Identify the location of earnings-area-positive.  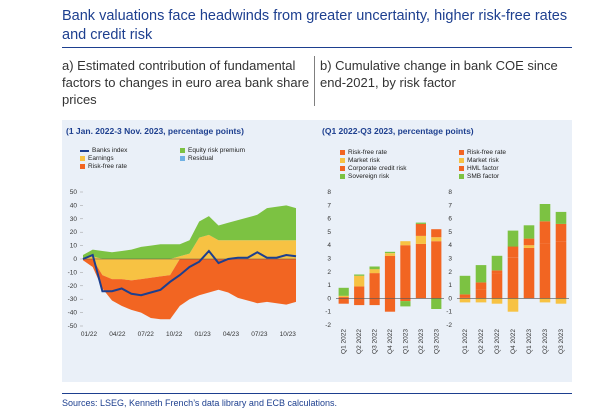
(189, 246).